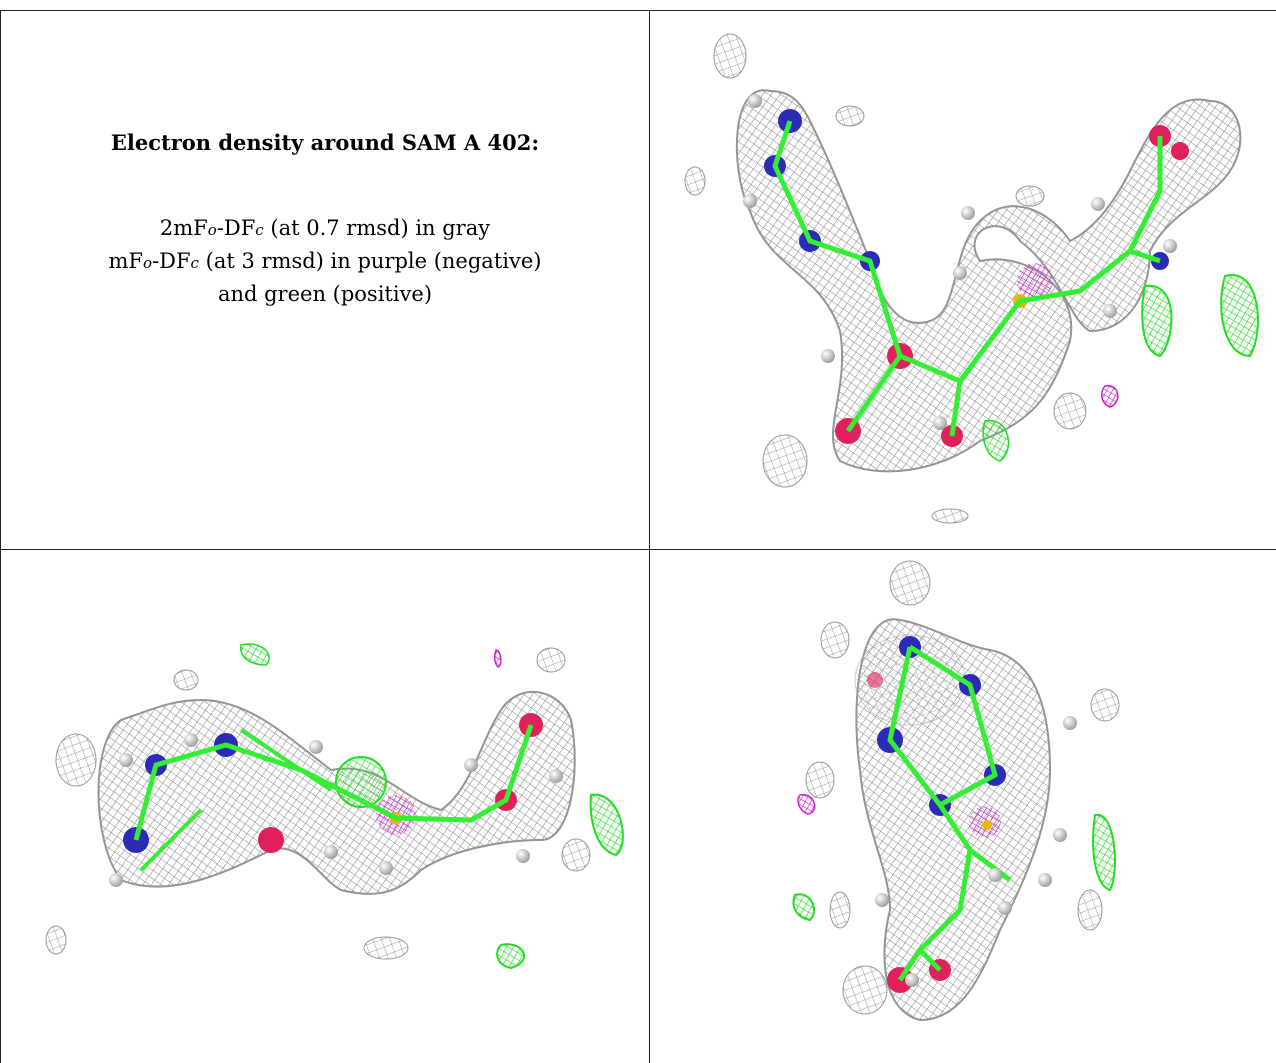  What do you see at coordinates (638, 10) in the screenshot?
I see `table-top-border` at bounding box center [638, 10].